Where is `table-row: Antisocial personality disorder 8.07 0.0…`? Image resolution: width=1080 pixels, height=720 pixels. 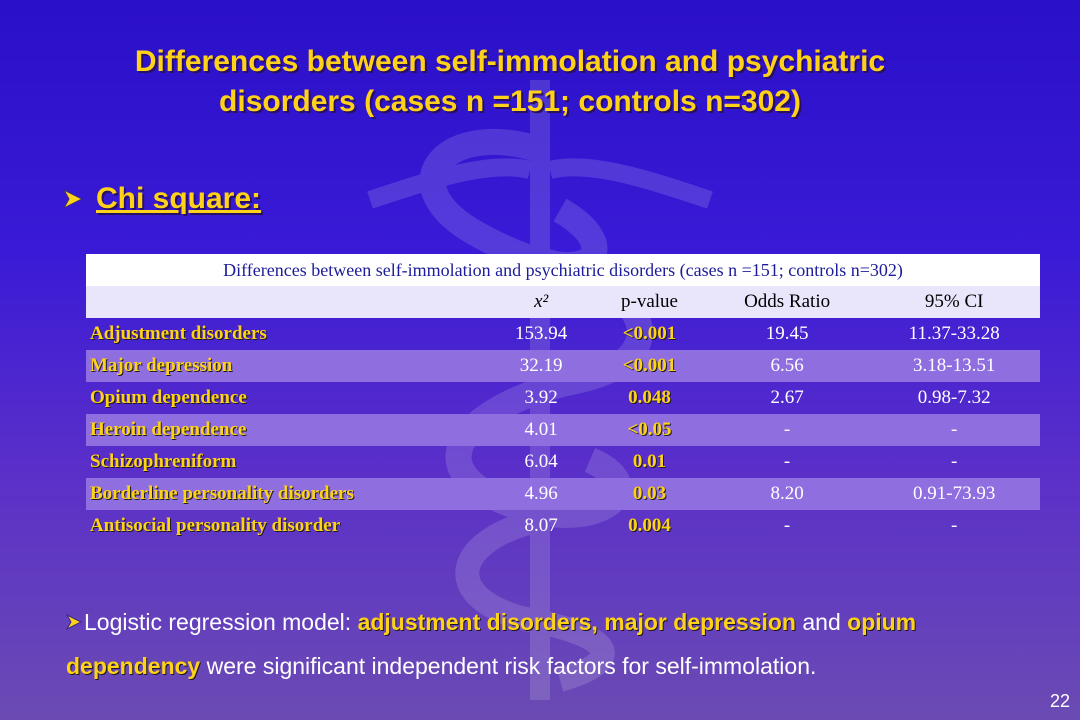 table-row: Antisocial personality disorder 8.07 0.0… is located at coordinates (563, 526).